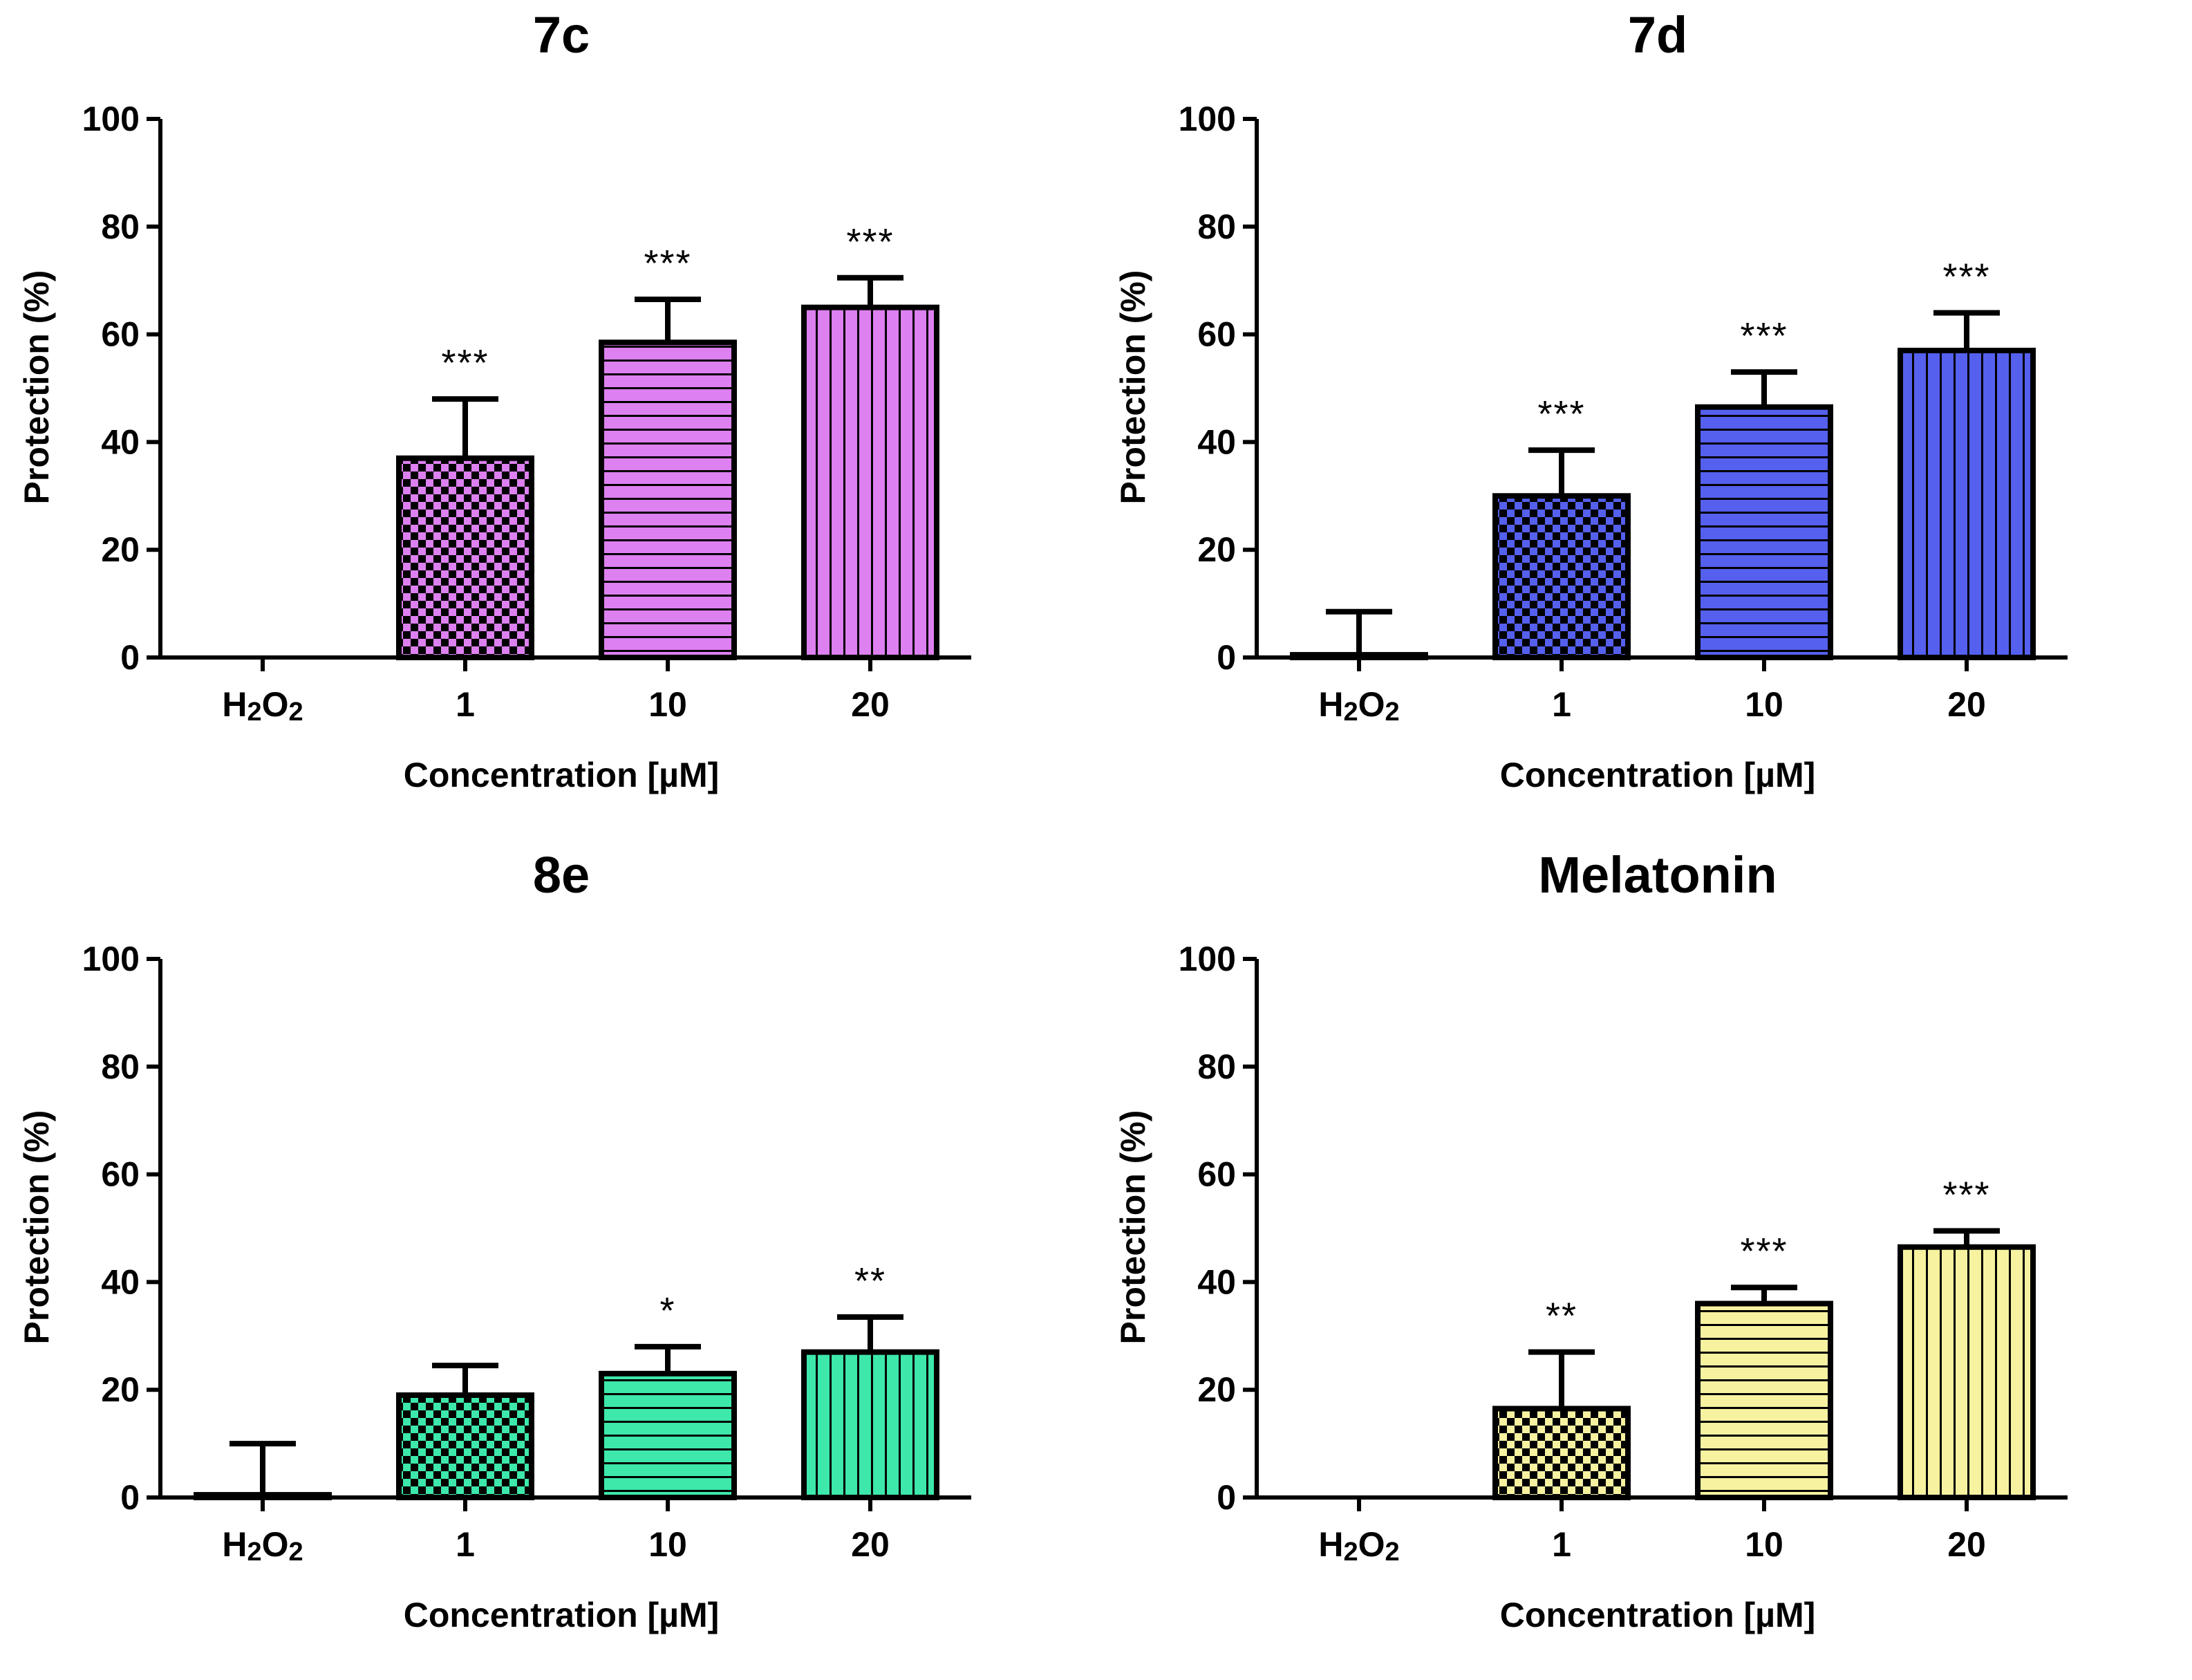 The height and width of the screenshot is (1680, 2192). Describe the element at coordinates (667, 1311) in the screenshot. I see `significance-label: *` at that location.